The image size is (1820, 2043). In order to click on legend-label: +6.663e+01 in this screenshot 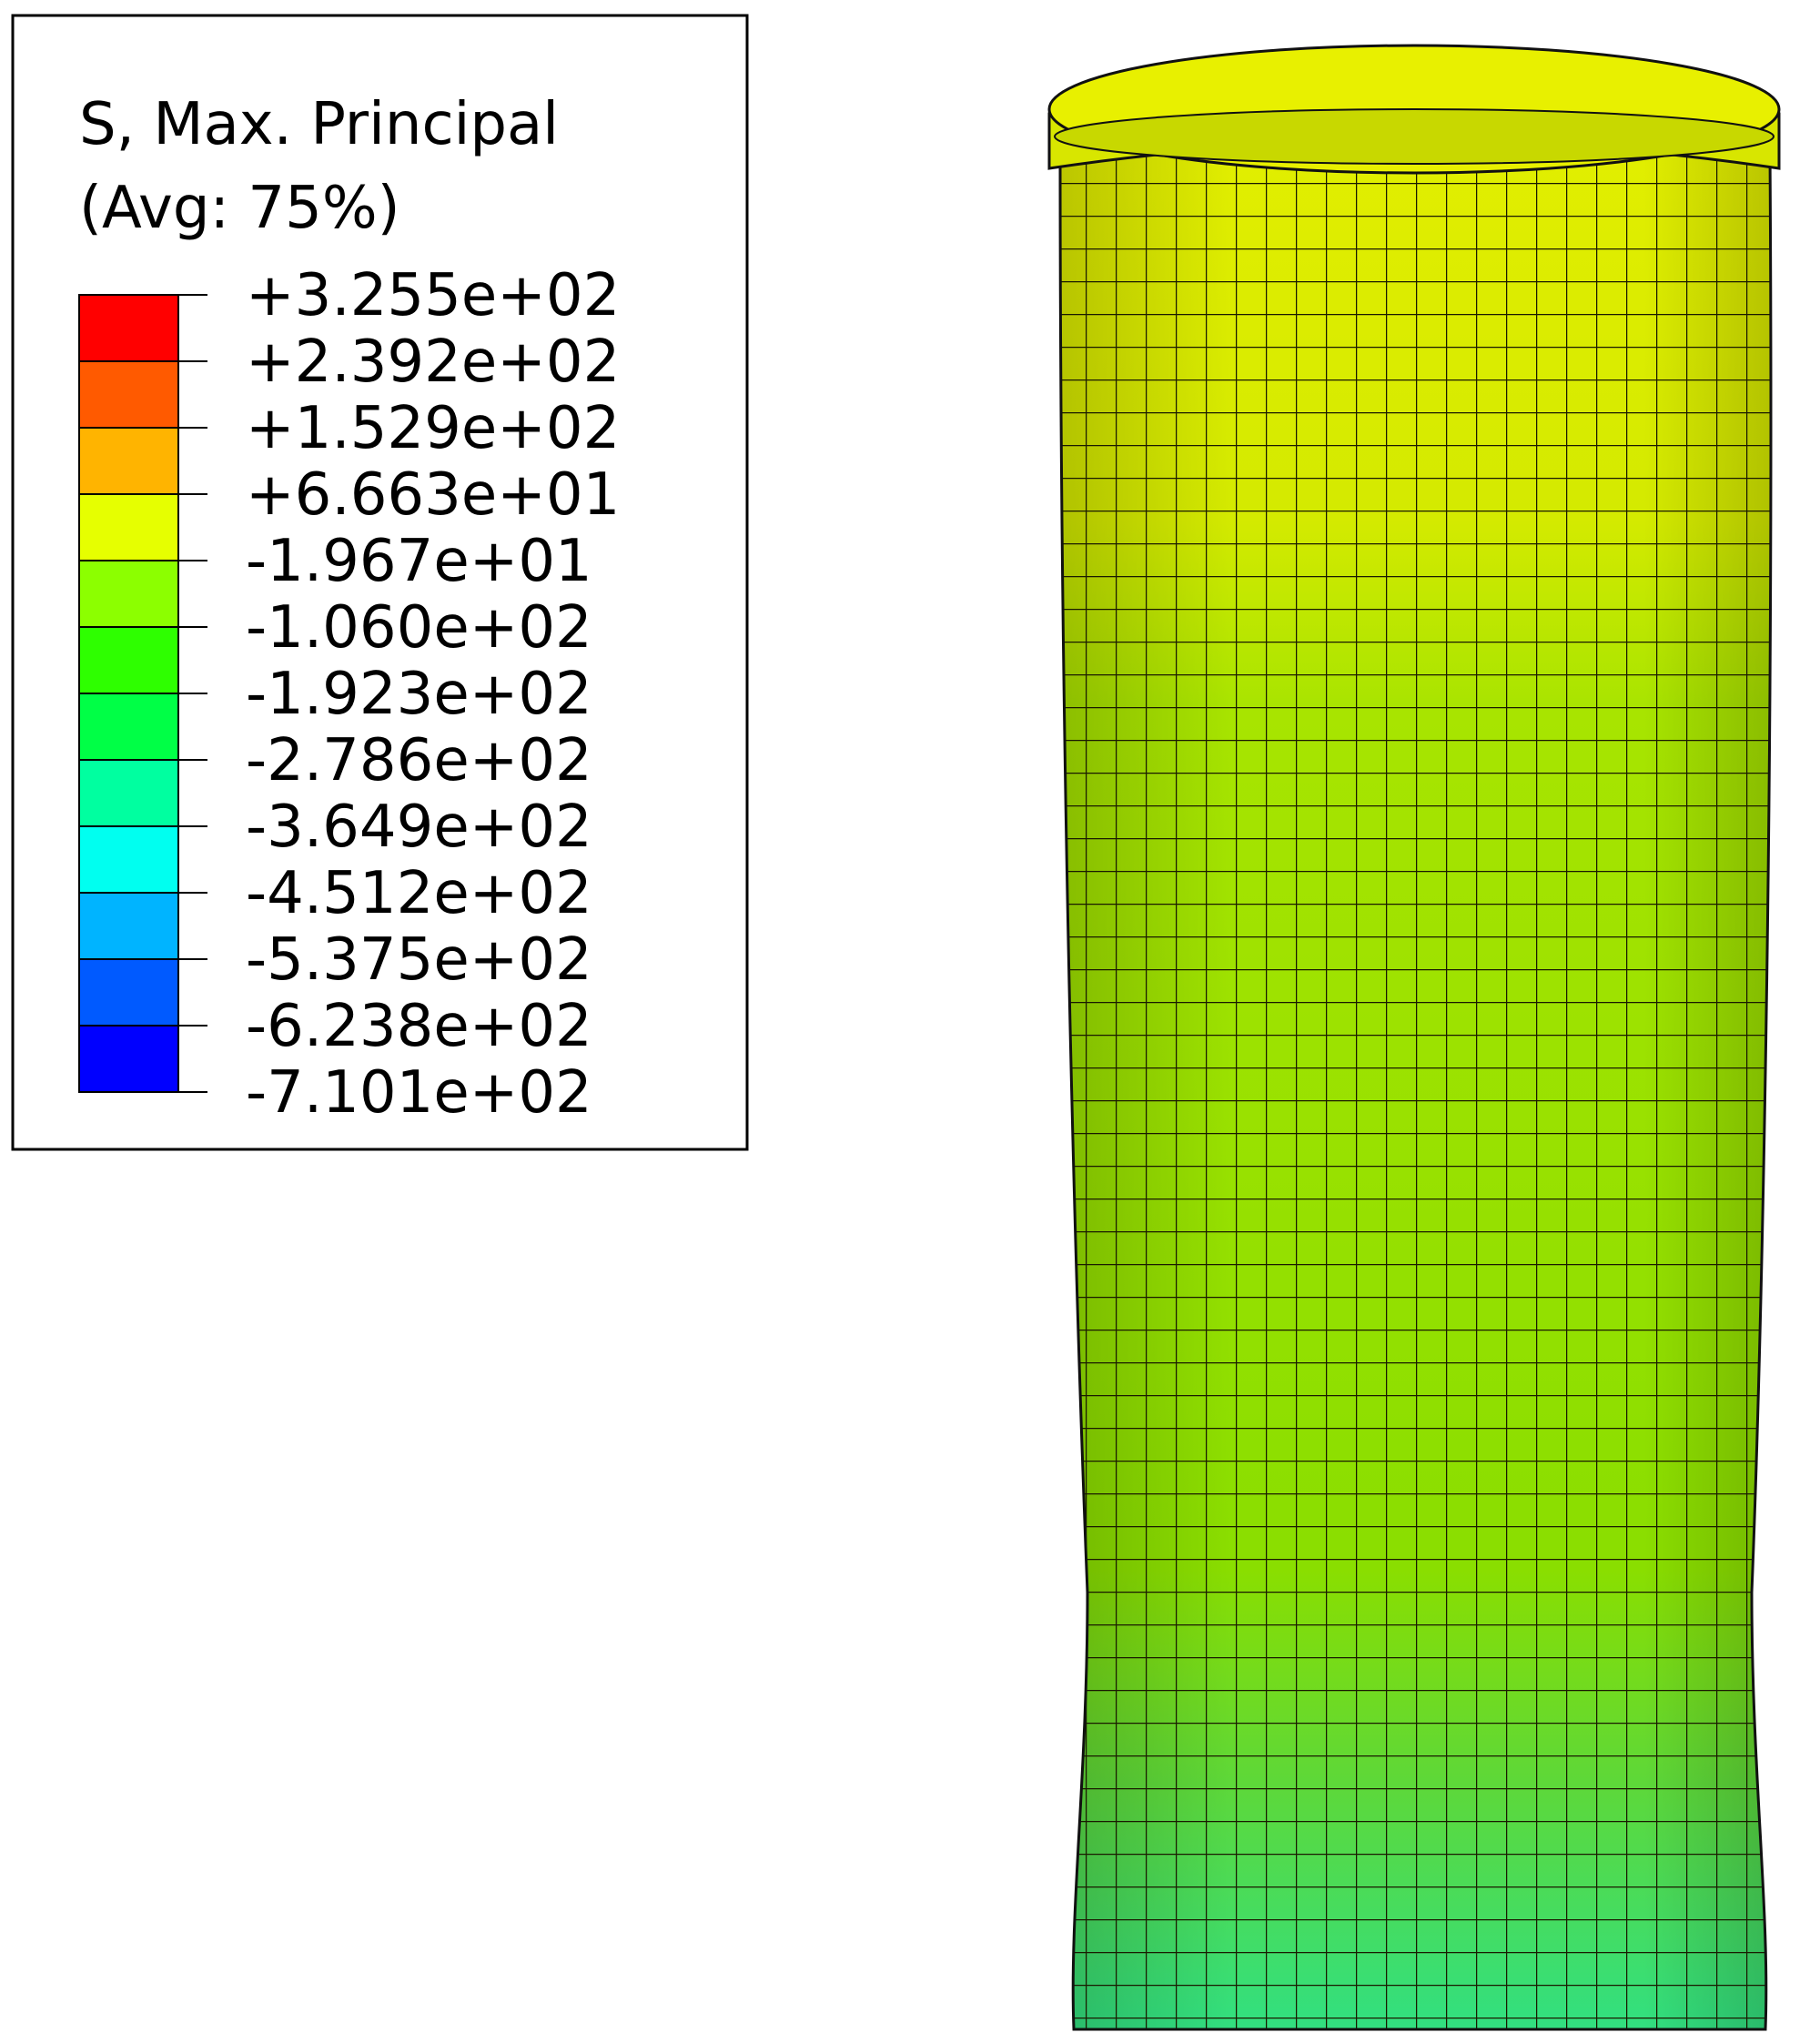, I will do `click(433, 495)`.